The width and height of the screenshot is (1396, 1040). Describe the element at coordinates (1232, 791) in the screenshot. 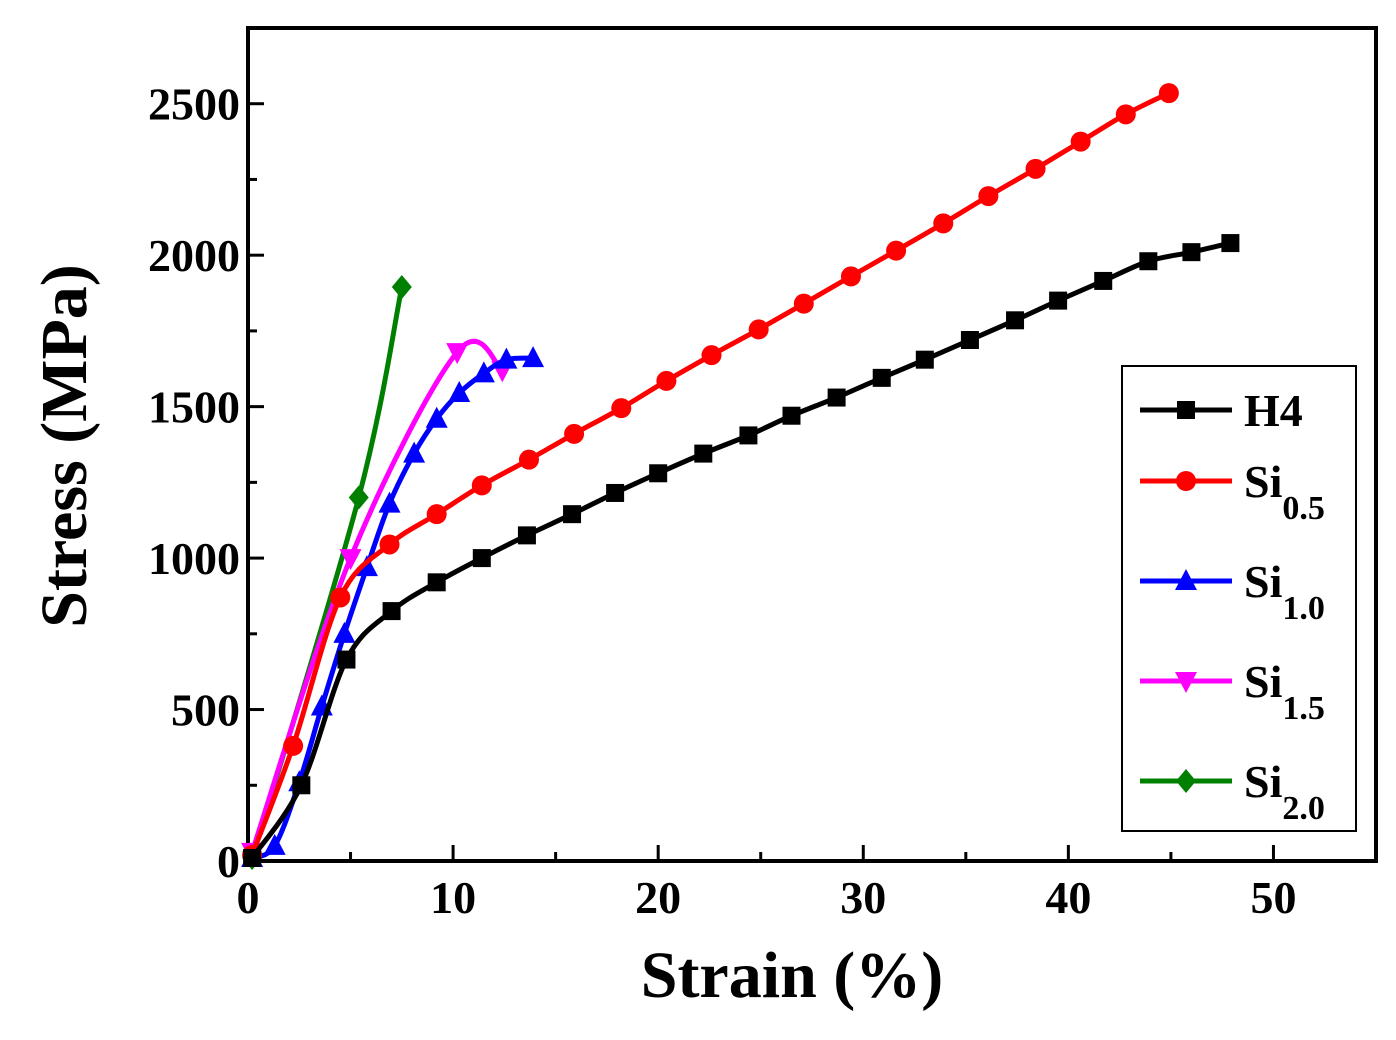

I see `legend-item: Si2.0` at that location.